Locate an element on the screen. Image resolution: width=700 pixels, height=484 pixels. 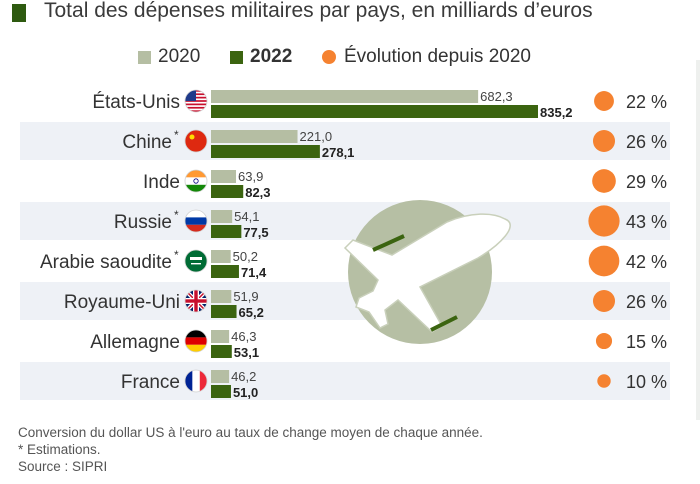
value-label-2022: 51,0 is located at coordinates (245, 392).